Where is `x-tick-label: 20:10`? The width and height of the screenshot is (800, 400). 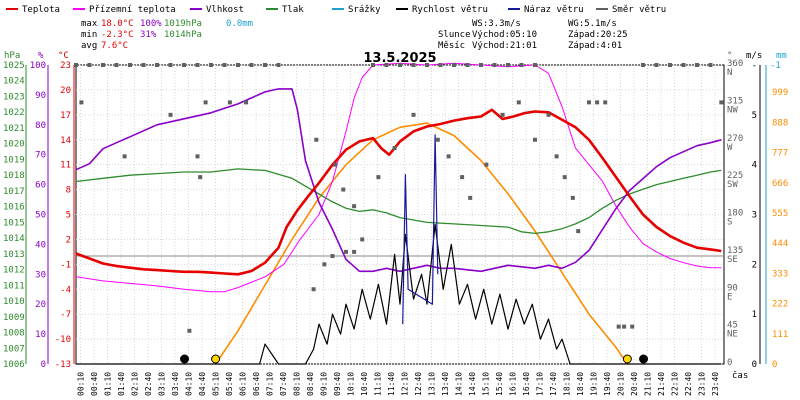
x-tick-label: 20:10 is located at coordinates (621, 384).